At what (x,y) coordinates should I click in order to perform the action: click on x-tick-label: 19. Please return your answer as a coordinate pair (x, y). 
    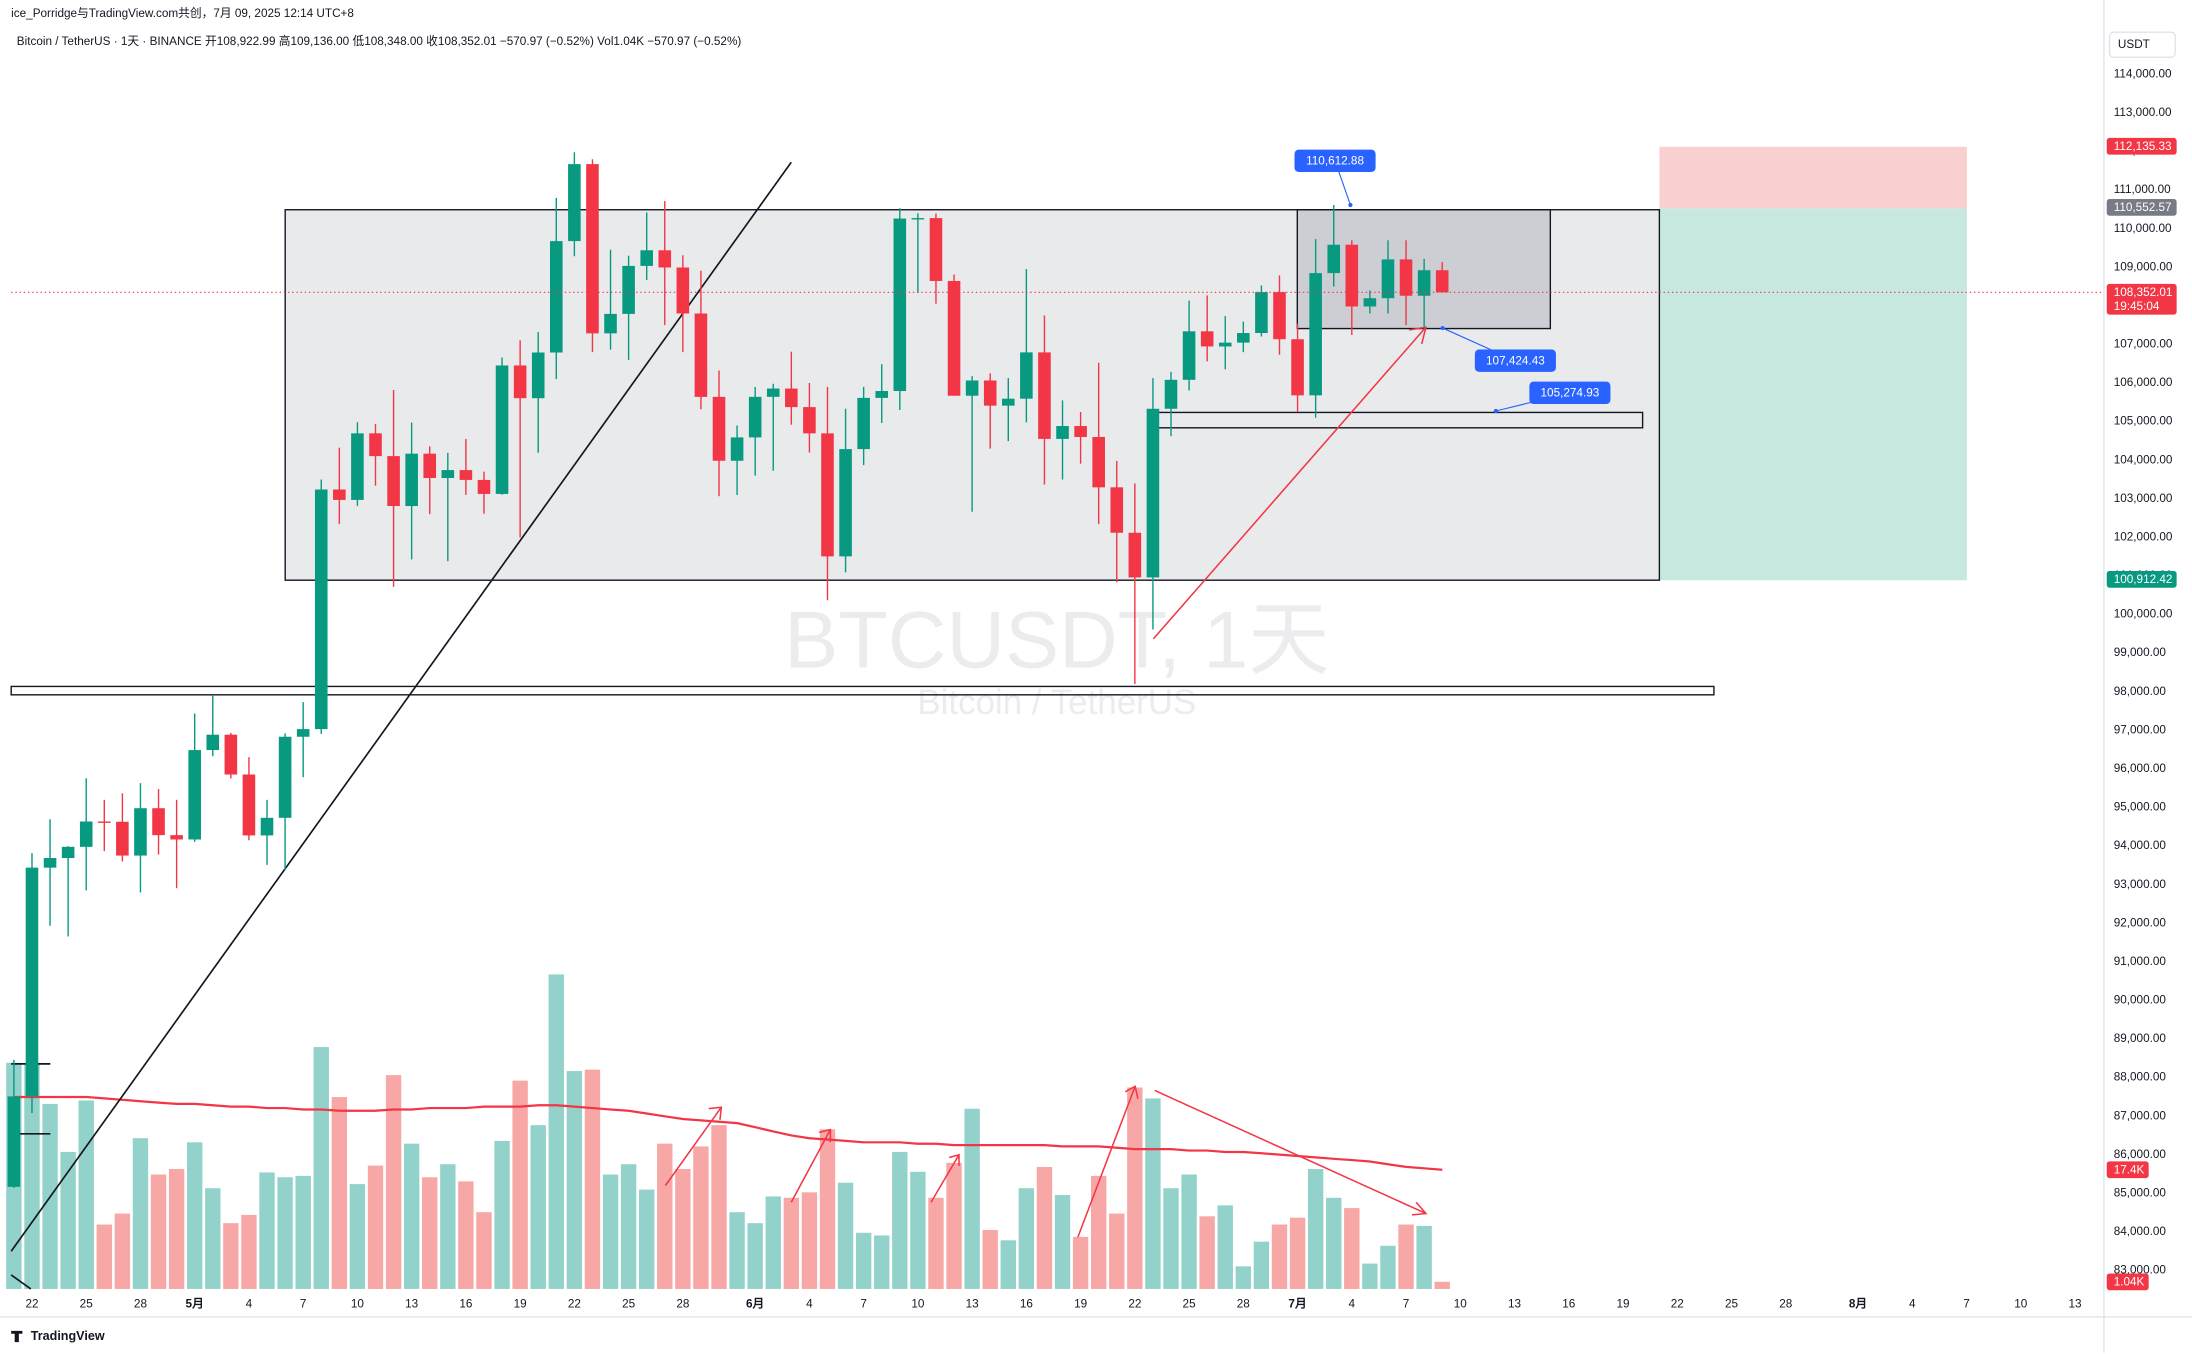
    Looking at the image, I should click on (1080, 1303).